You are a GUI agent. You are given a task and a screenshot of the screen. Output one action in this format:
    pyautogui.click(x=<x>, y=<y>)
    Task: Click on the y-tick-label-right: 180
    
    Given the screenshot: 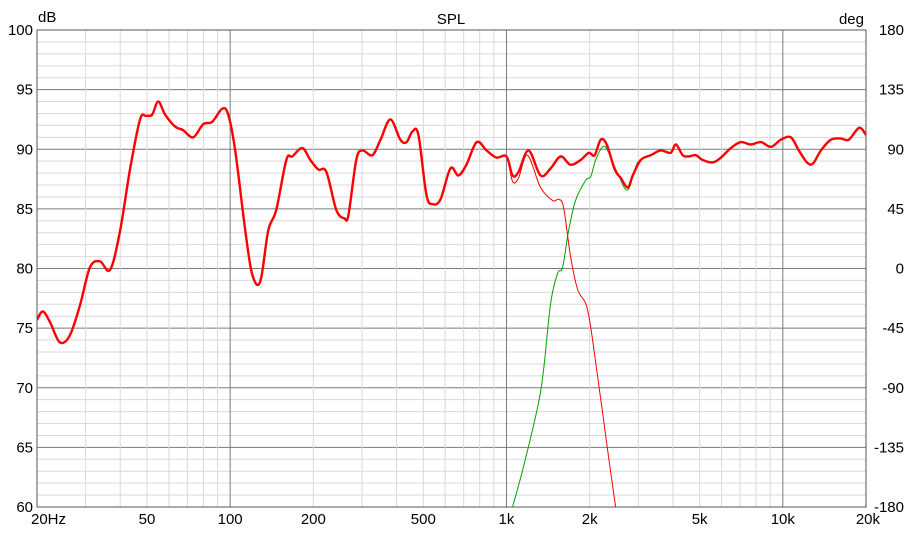 What is the action you would take?
    pyautogui.click(x=891, y=30)
    